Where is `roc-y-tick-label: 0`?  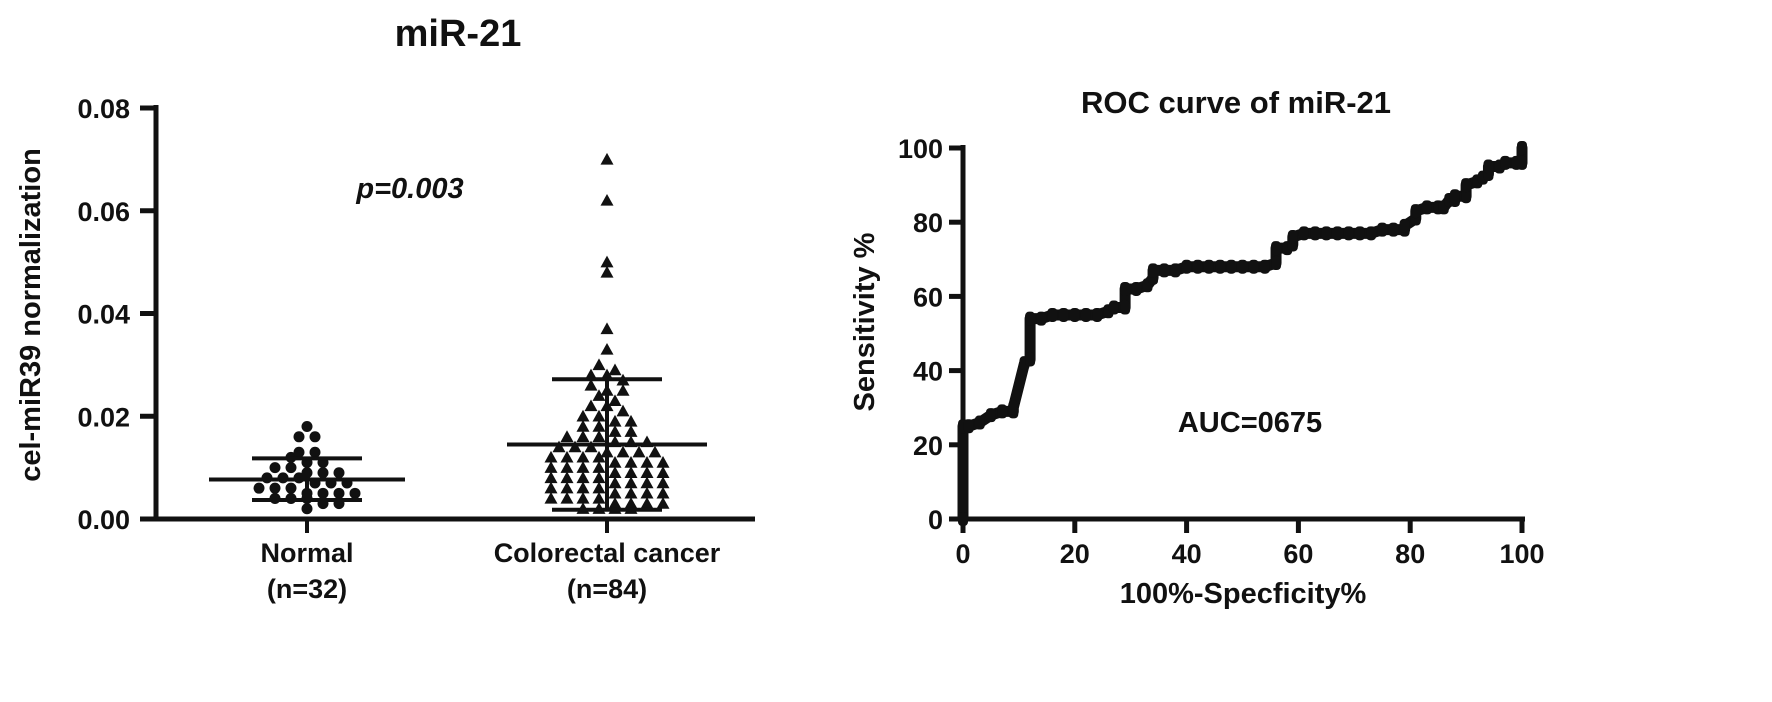
roc-y-tick-label: 0 is located at coordinates (935, 520).